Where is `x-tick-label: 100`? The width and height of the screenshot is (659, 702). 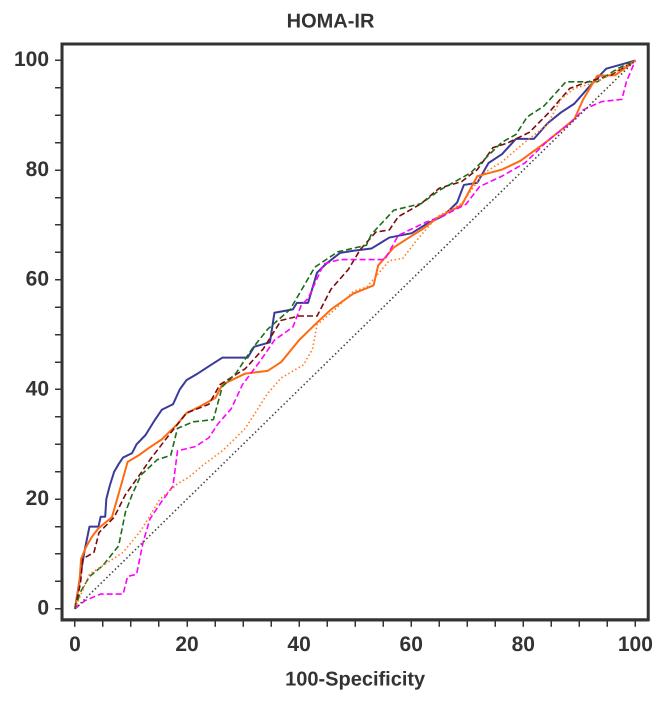 x-tick-label: 100 is located at coordinates (635, 644).